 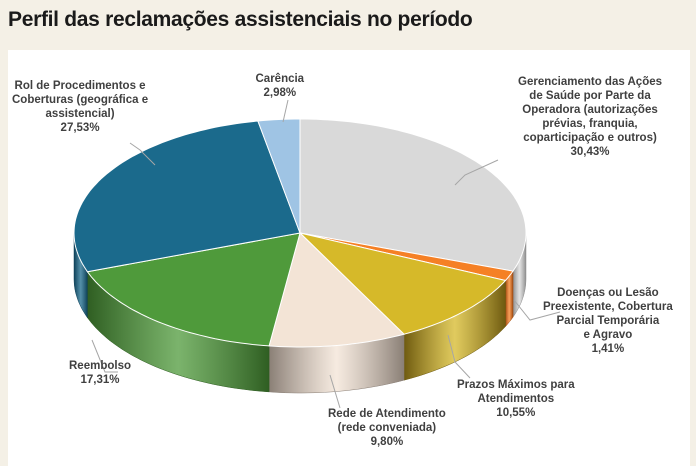 I want to click on slice-label: Carência 2,98%, so click(x=280, y=86).